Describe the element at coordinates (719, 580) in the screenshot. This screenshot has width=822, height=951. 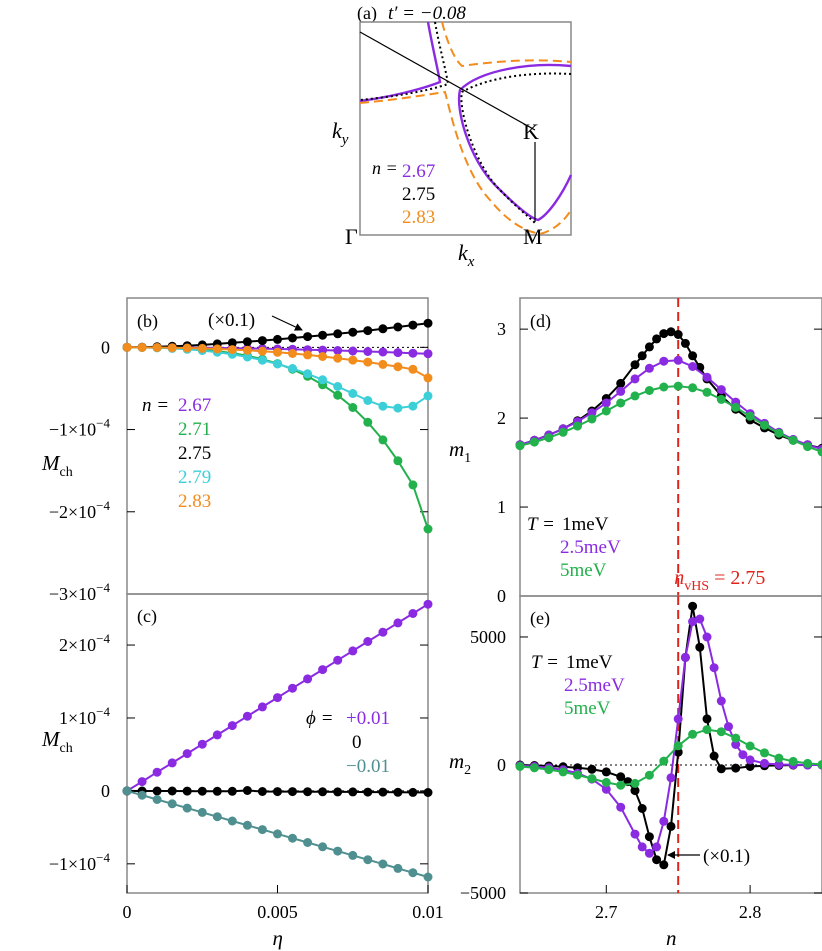
I see `nvhs-label: nvHS = 2.75` at that location.